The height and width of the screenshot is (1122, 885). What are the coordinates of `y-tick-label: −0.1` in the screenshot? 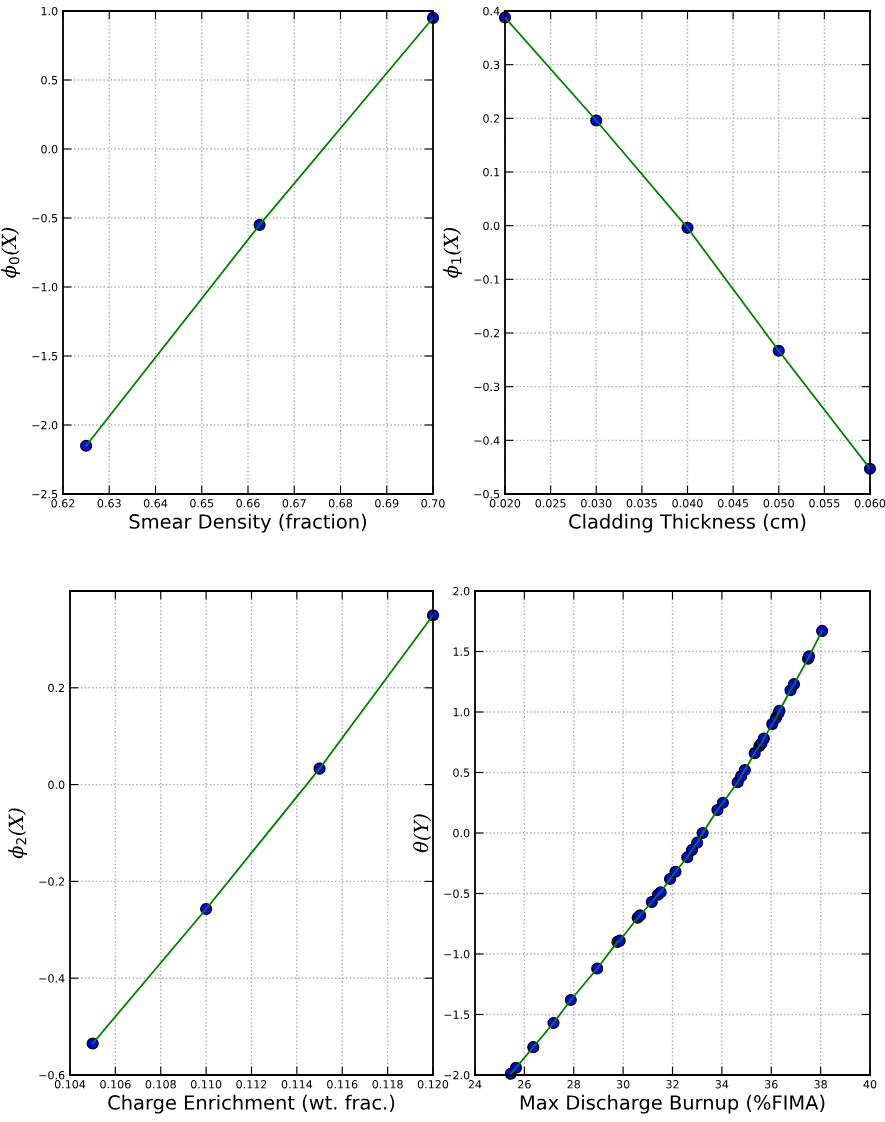 It's located at (487, 279).